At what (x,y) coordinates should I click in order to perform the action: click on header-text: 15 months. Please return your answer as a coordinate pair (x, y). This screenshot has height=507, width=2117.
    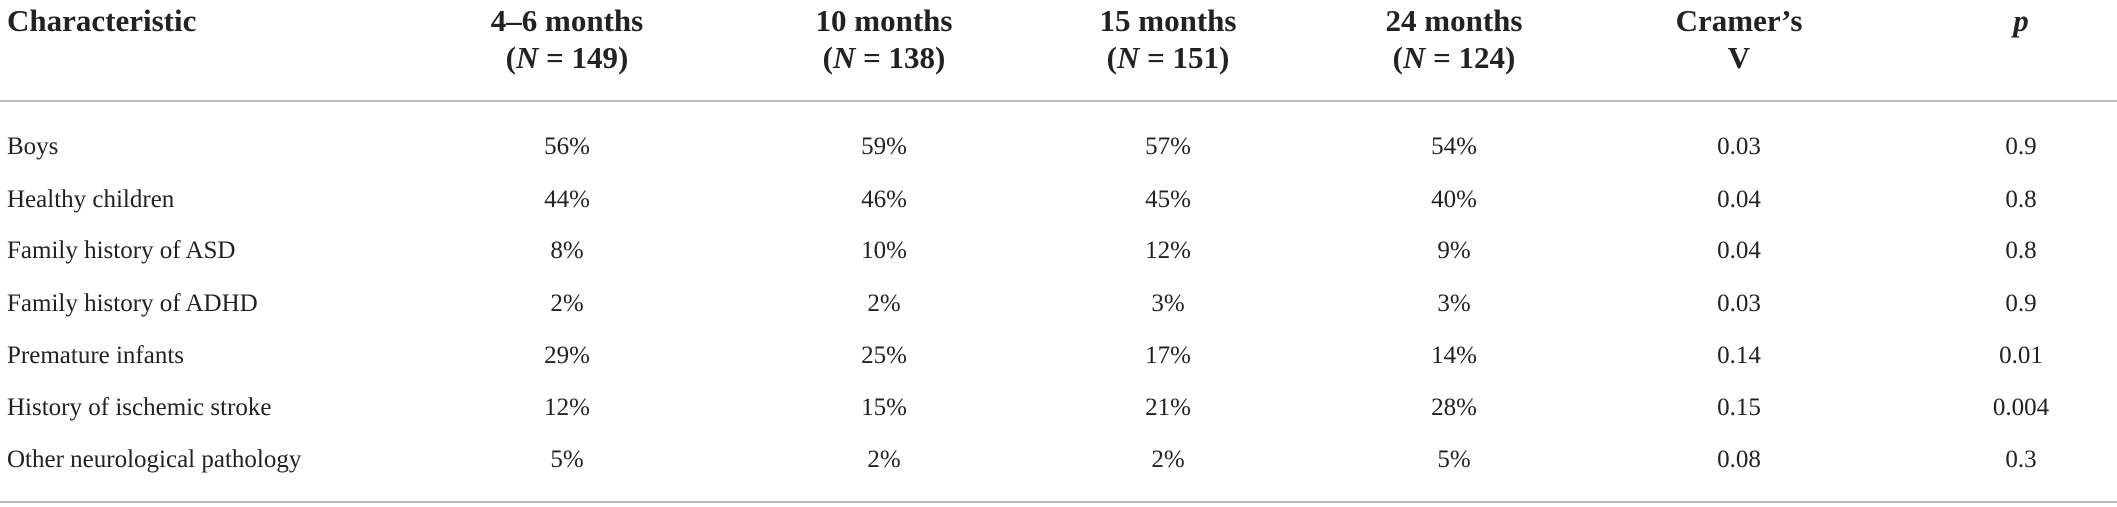
    Looking at the image, I should click on (1168, 20).